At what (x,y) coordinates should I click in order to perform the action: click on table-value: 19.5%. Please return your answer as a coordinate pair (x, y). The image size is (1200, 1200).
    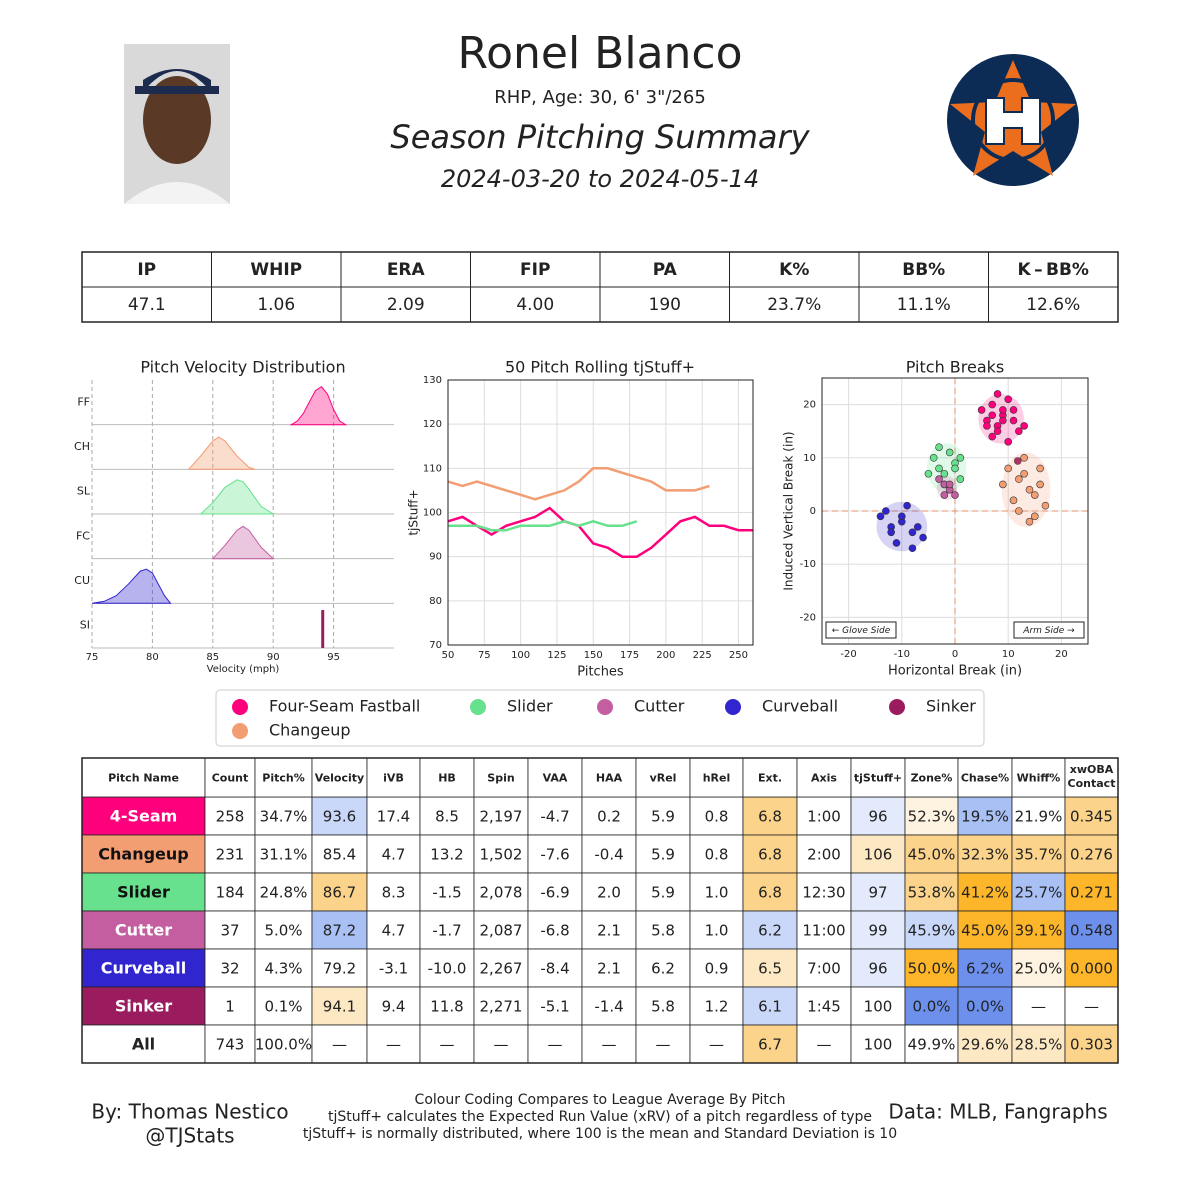
    Looking at the image, I should click on (985, 817).